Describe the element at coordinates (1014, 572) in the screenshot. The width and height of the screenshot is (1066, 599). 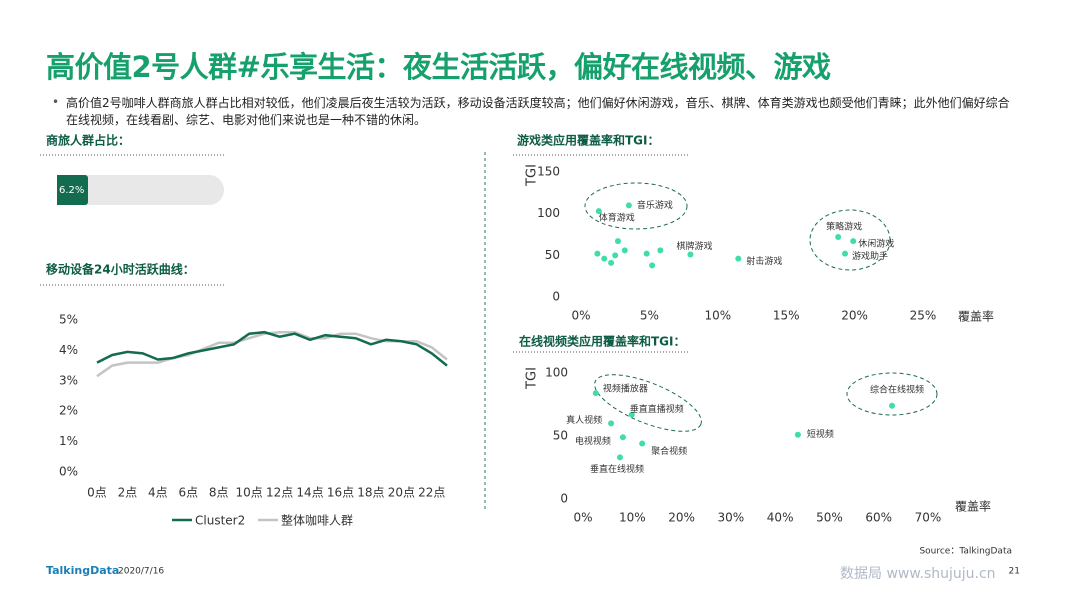
I see `page-number: 21` at that location.